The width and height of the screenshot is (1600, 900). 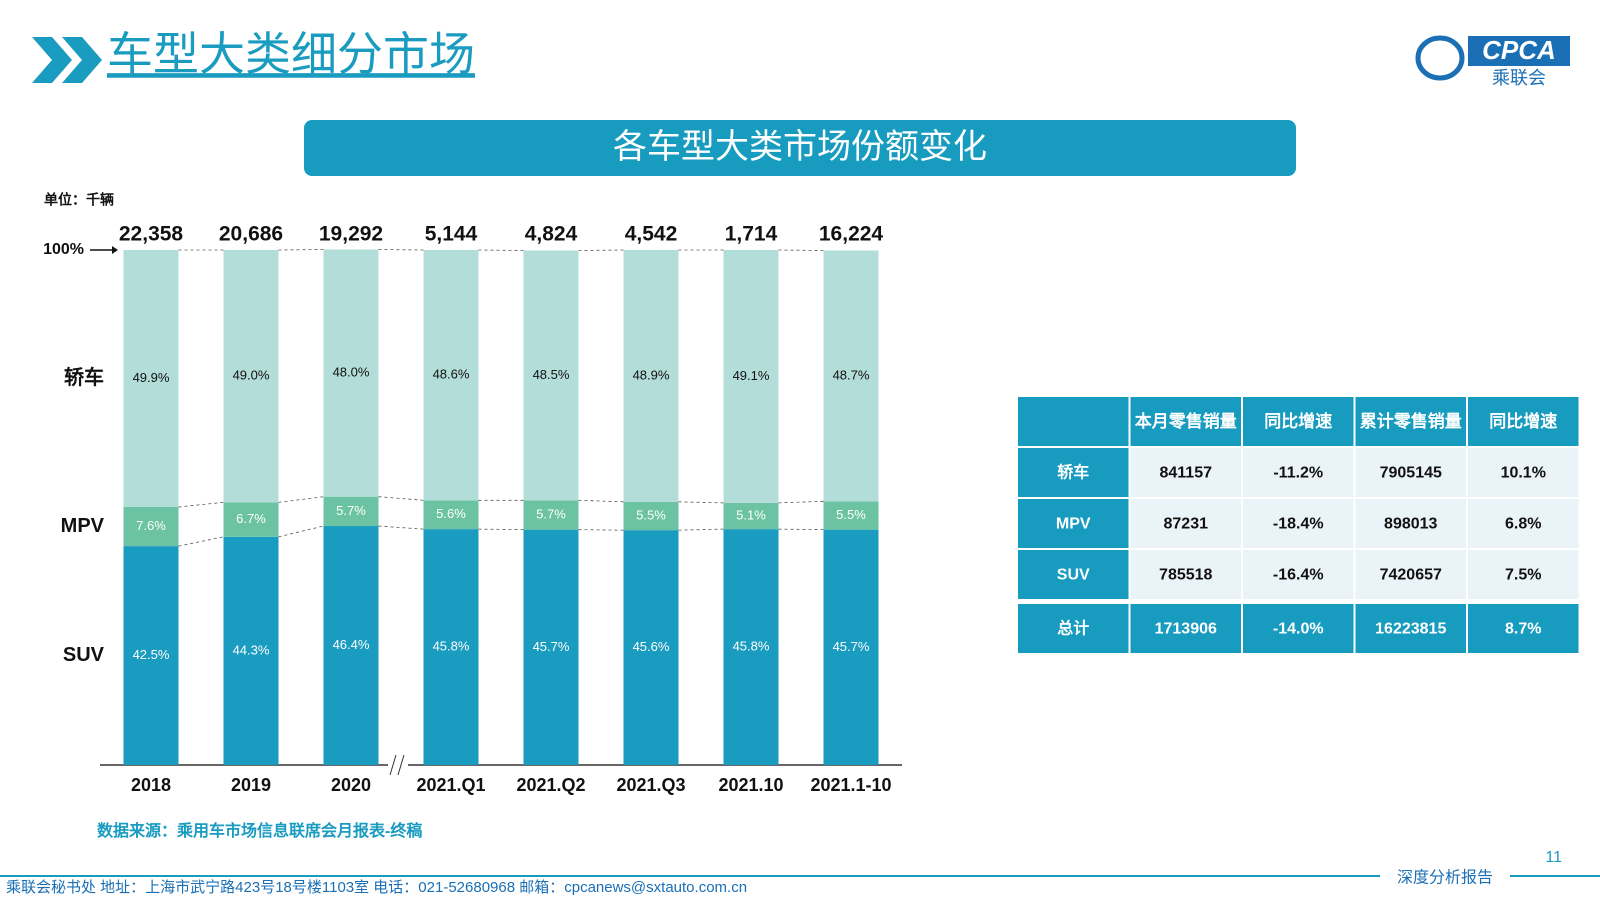 What do you see at coordinates (63, 249) in the screenshot?
I see `y-tick-label: 100%` at bounding box center [63, 249].